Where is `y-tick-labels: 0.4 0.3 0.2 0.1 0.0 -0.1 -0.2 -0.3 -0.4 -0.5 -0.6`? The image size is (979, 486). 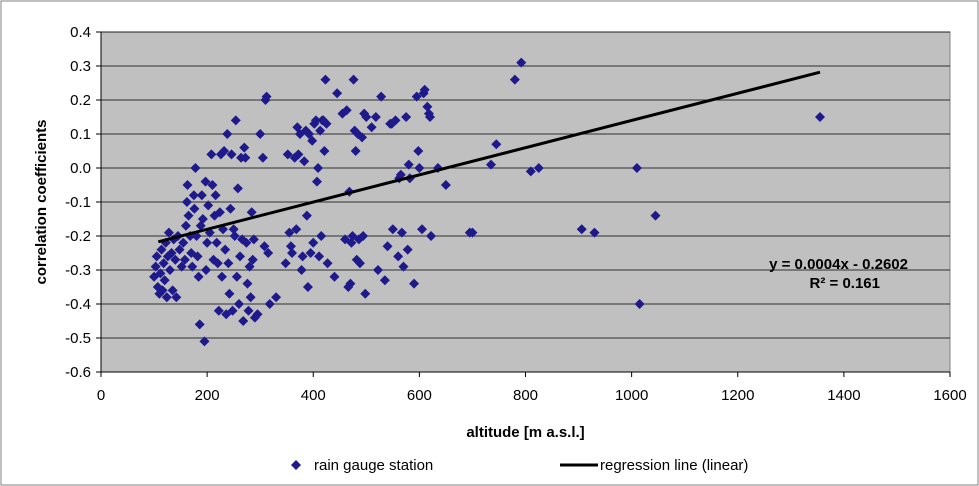 y-tick-labels: 0.4 0.3 0.2 0.1 0.0 -0.1 -0.2 -0.3 -0.4 -0.5 -0.6 is located at coordinates (78, 202).